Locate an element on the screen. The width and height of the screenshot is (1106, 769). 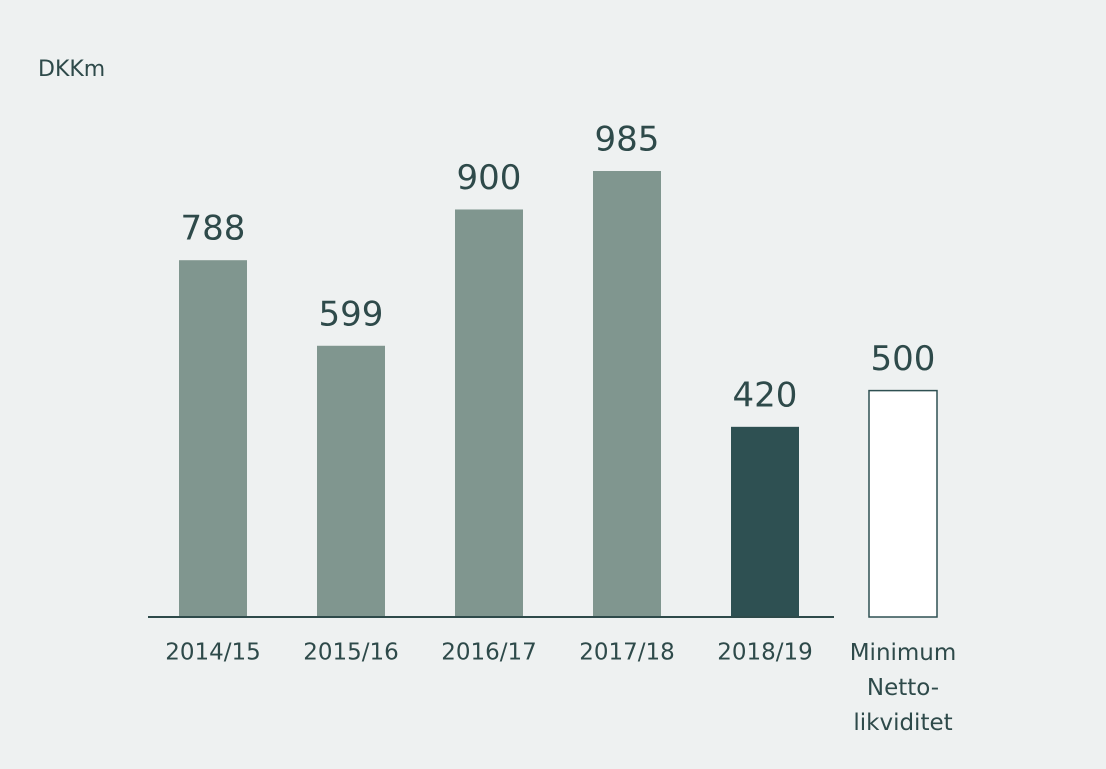
x-tick-label-line: likviditet is located at coordinates (902, 723).